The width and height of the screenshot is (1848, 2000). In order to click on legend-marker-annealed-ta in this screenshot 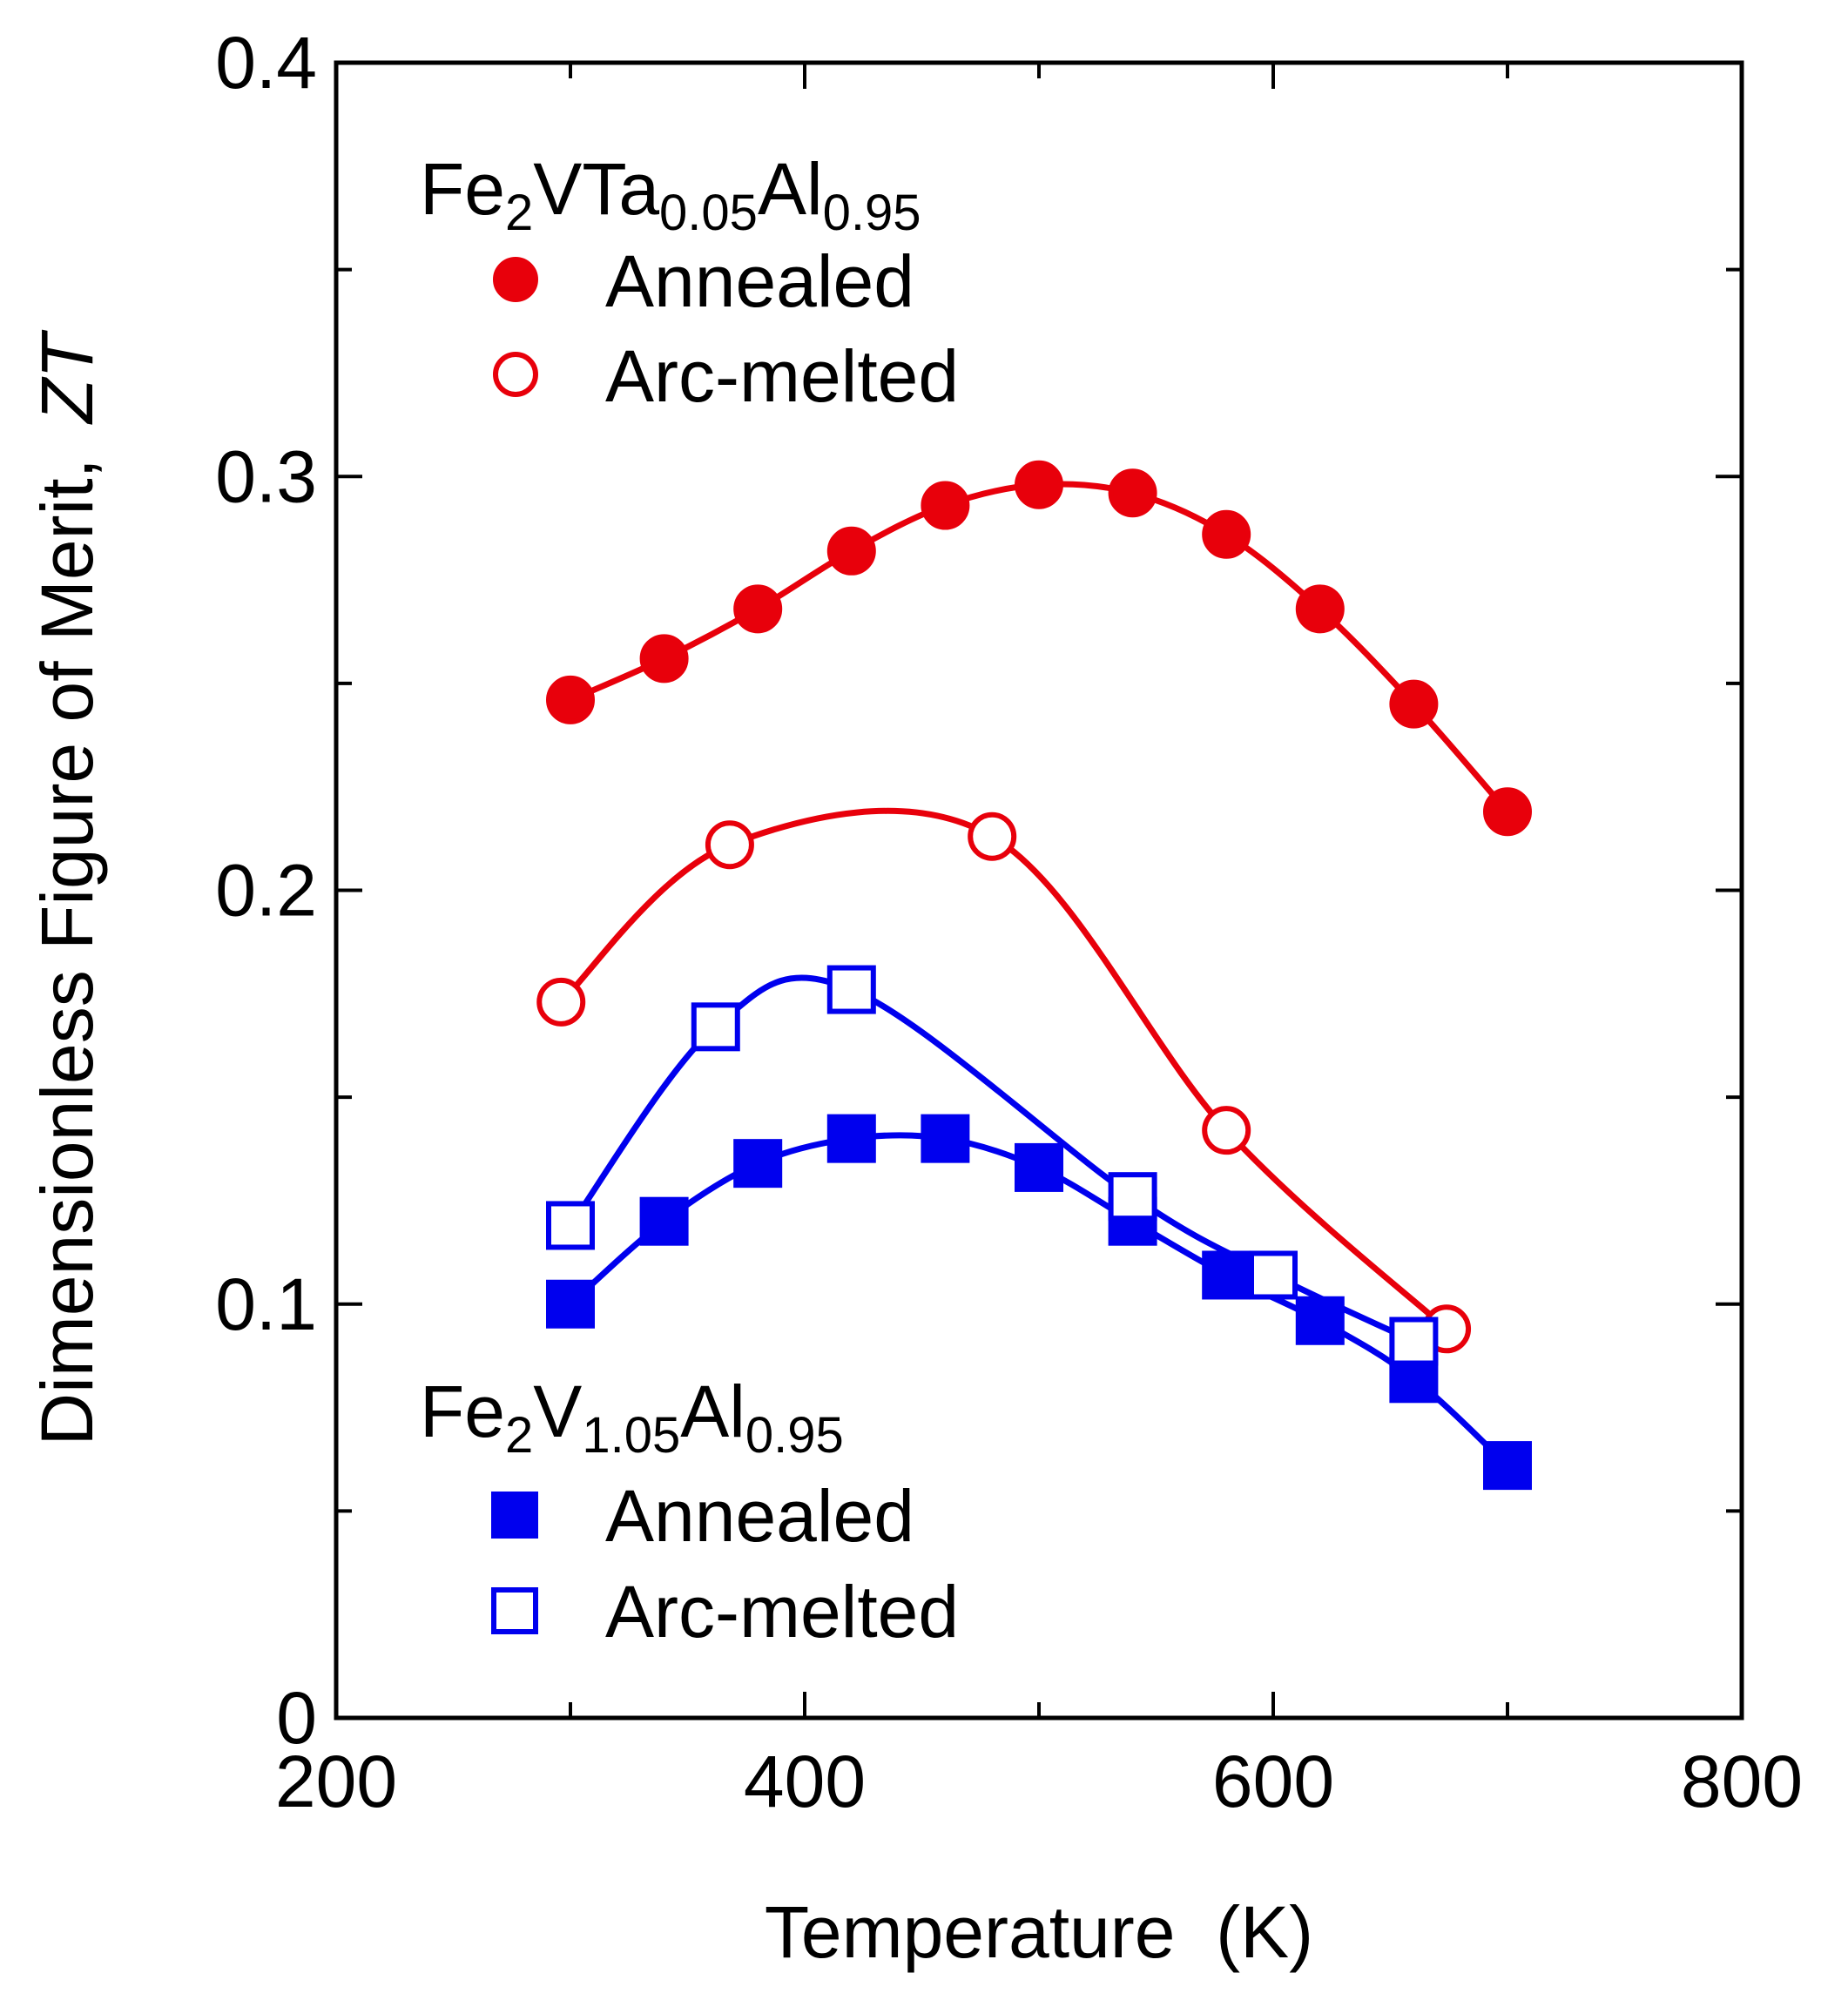, I will do `click(515, 280)`.